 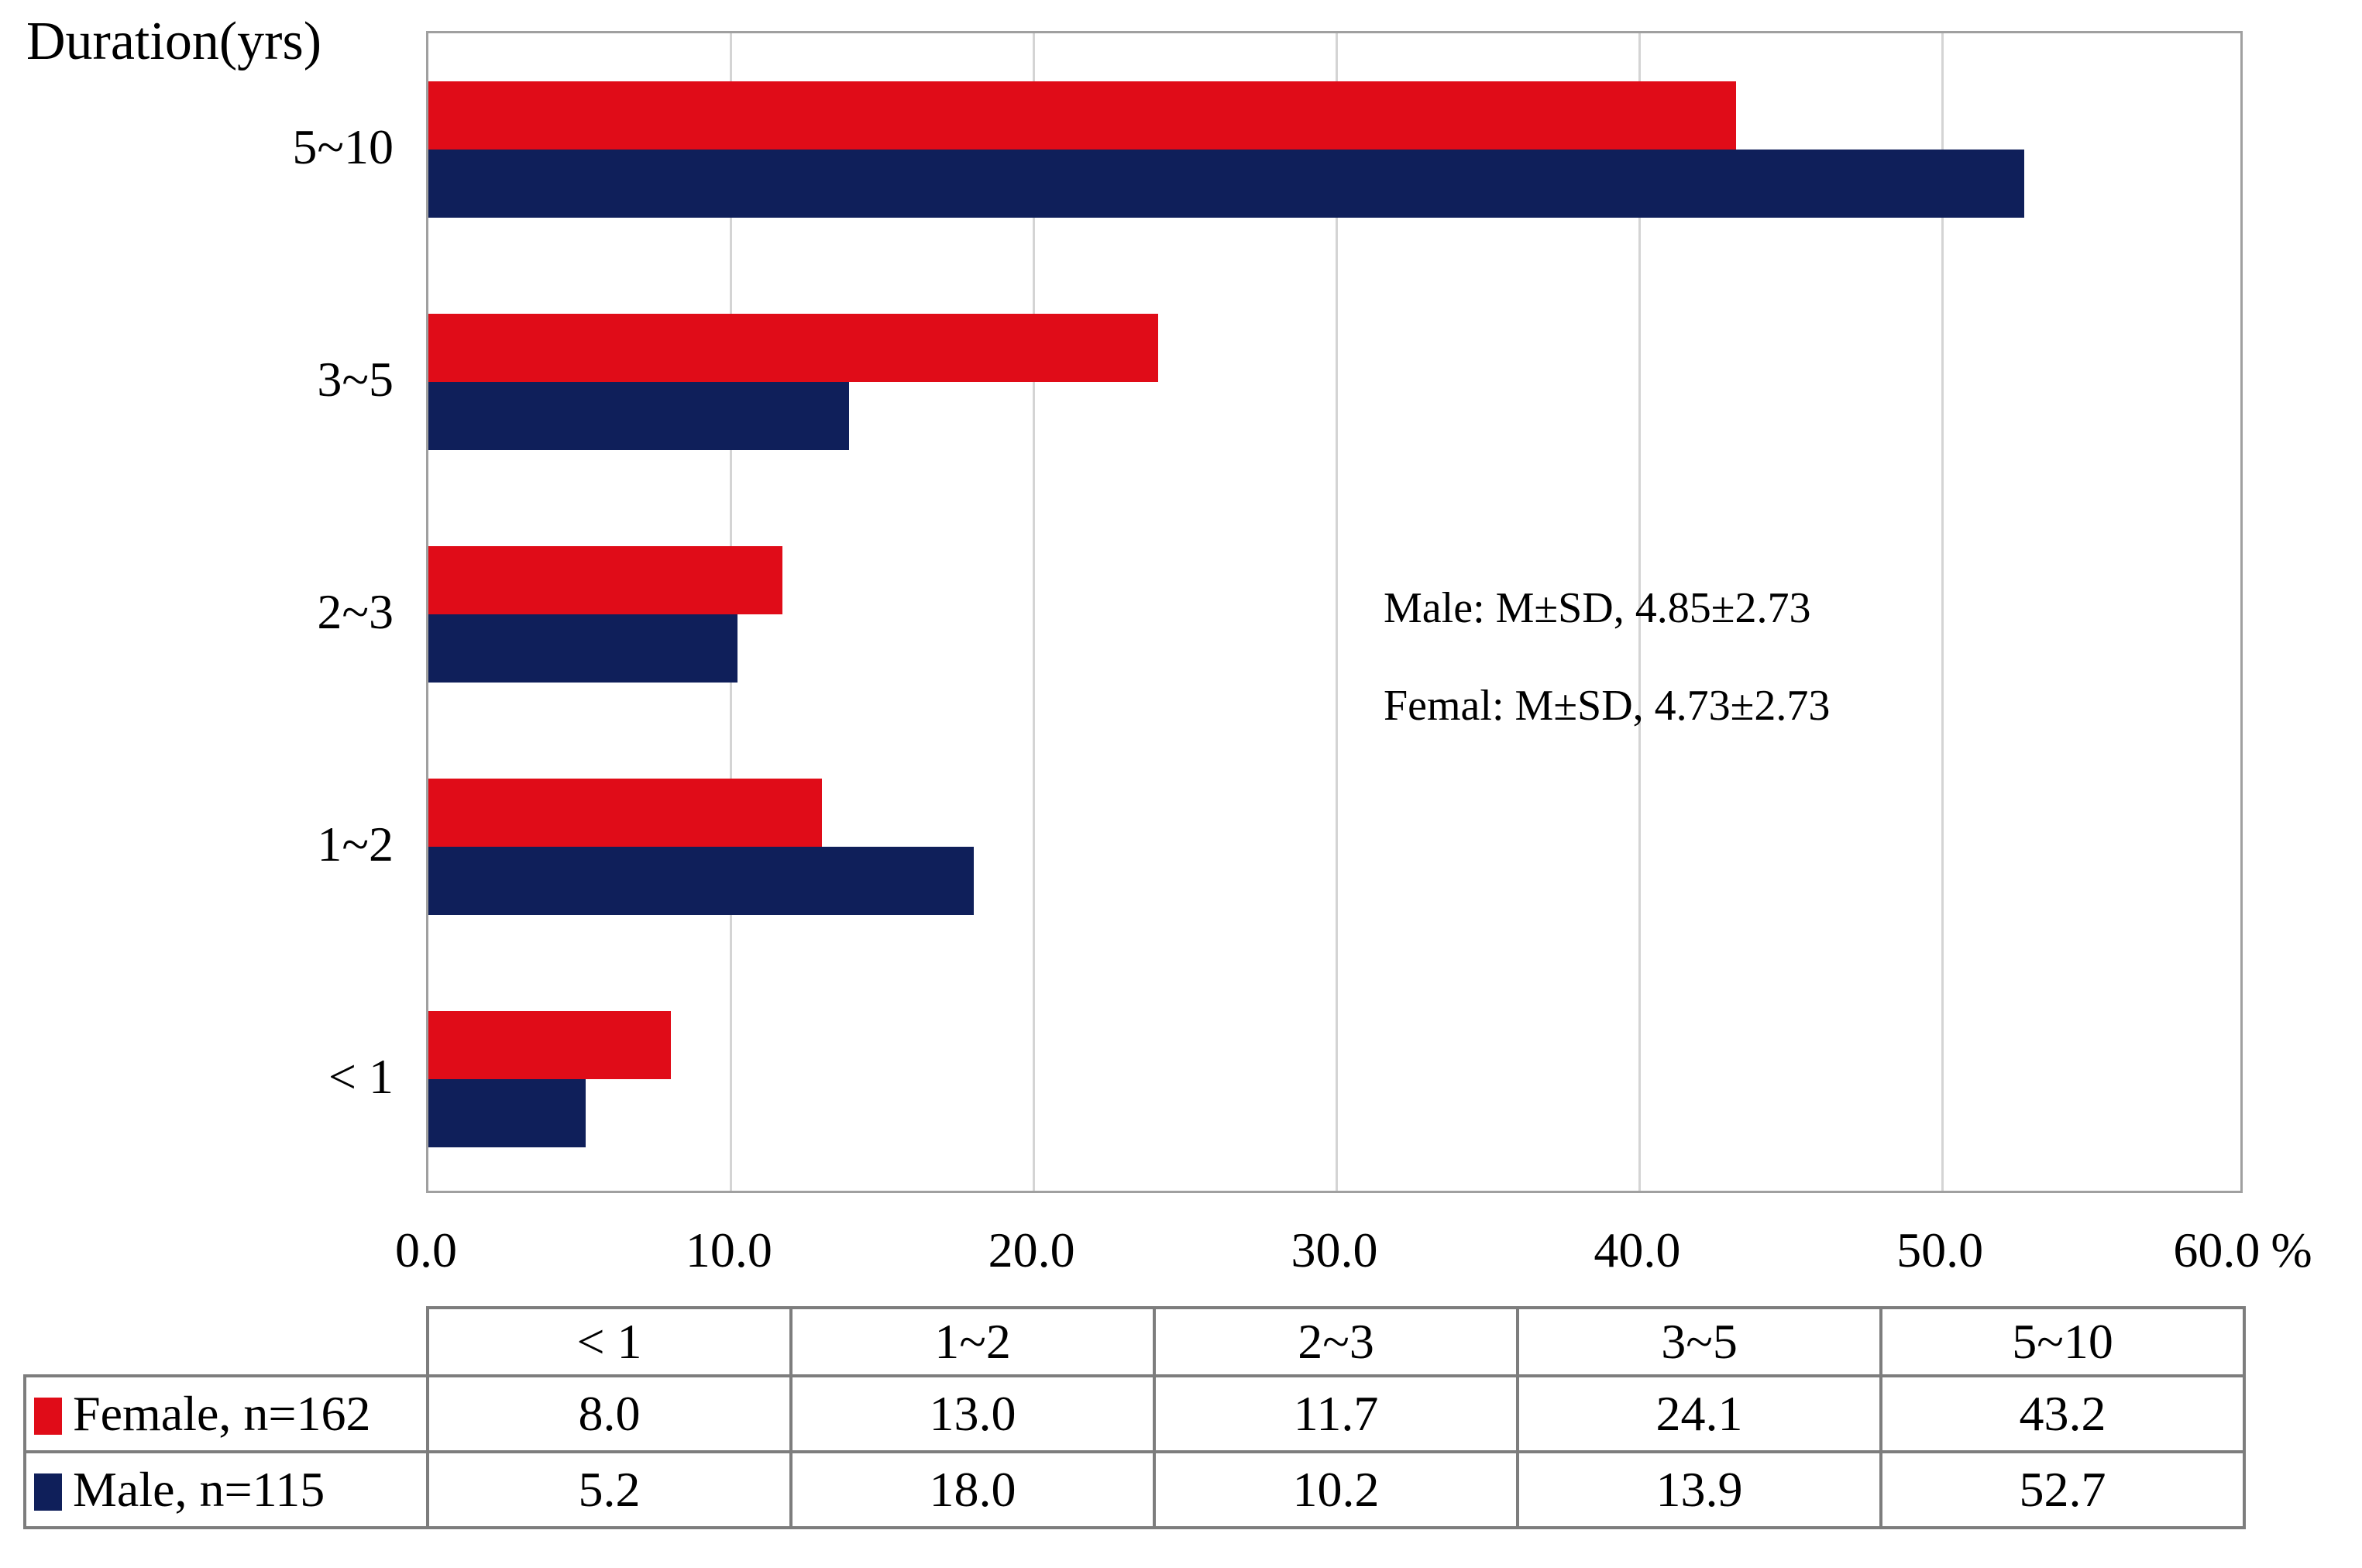 What do you see at coordinates (174, 41) in the screenshot?
I see `chart-title: Duration(yrs)` at bounding box center [174, 41].